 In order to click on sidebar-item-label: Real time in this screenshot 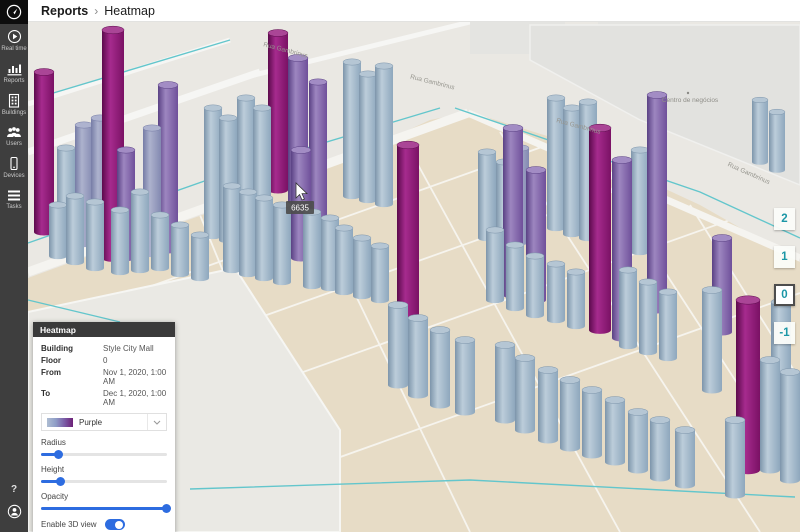, I will do `click(14, 49)`.